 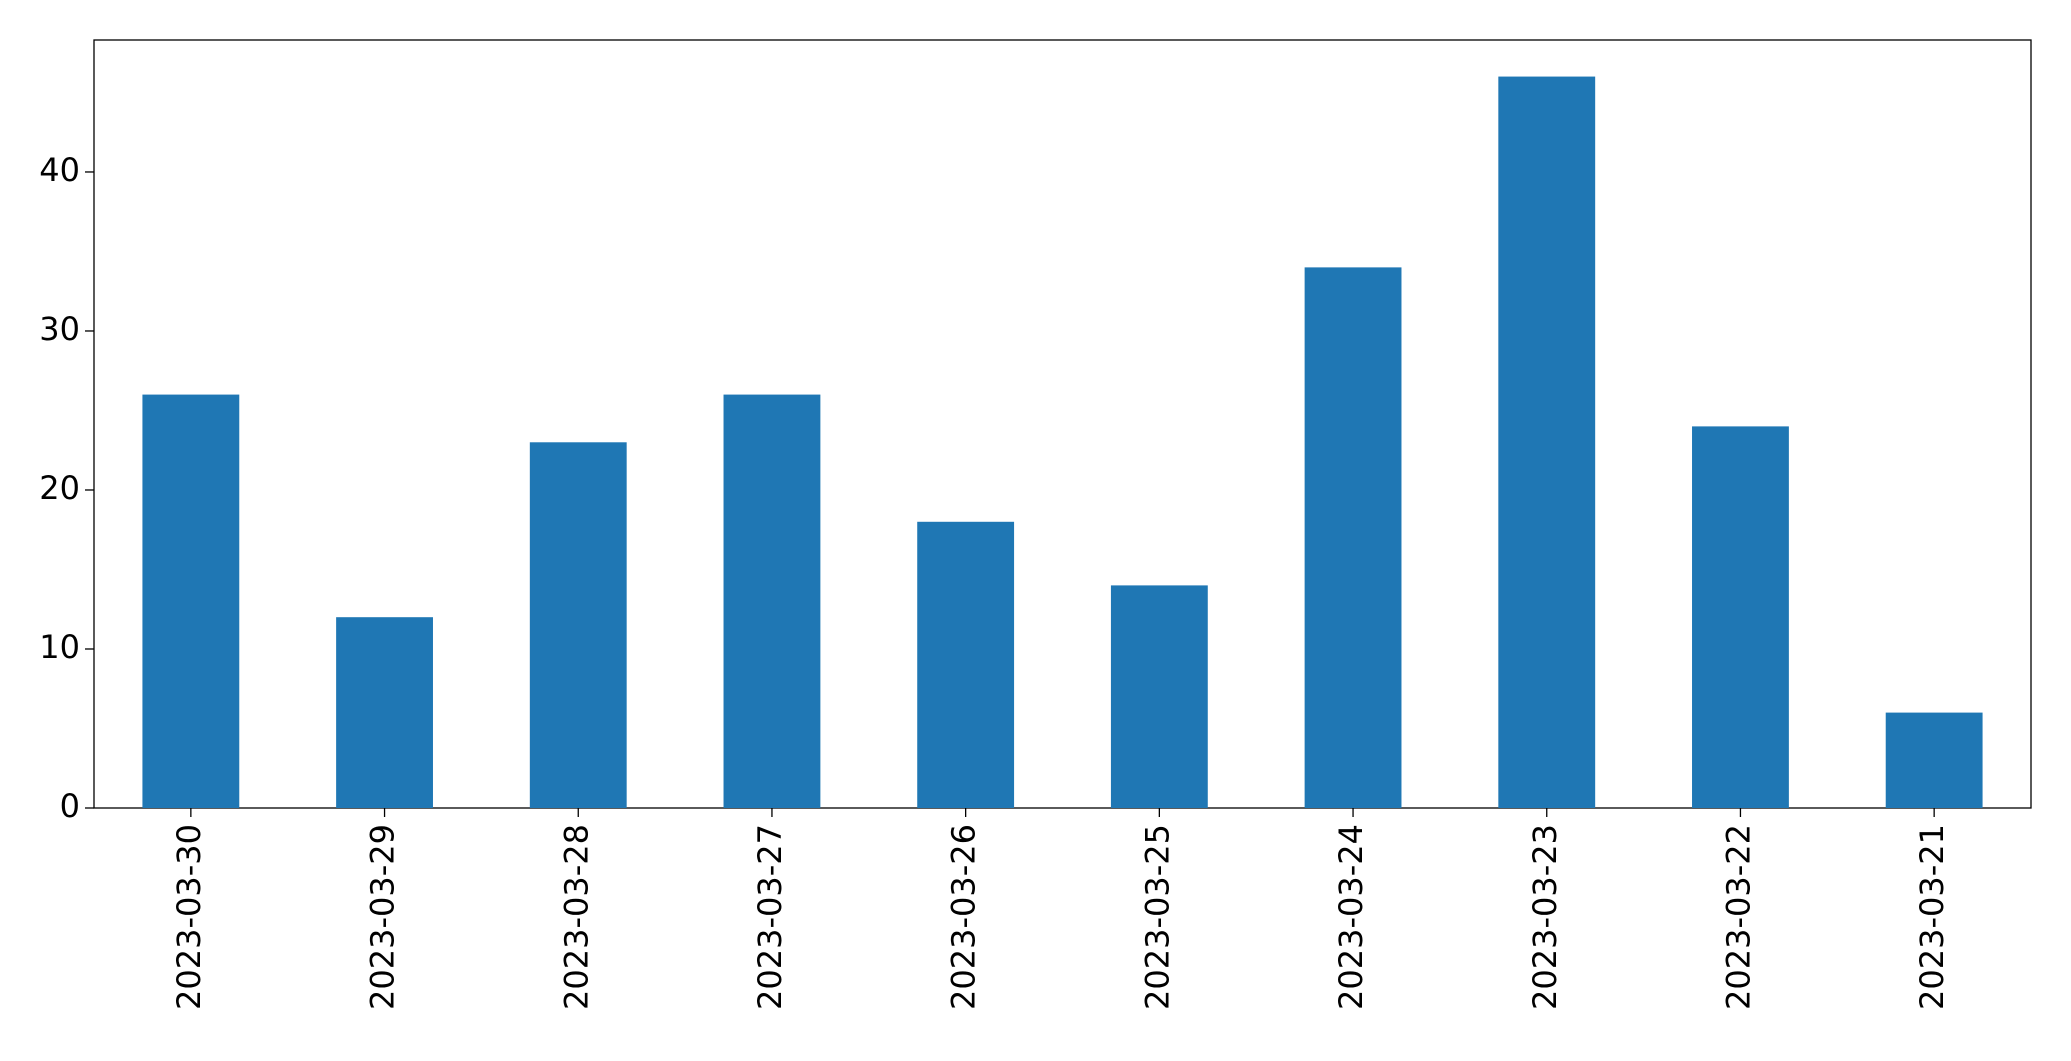 I want to click on x-tick-label: 2023-03-22, so click(x=1738, y=917).